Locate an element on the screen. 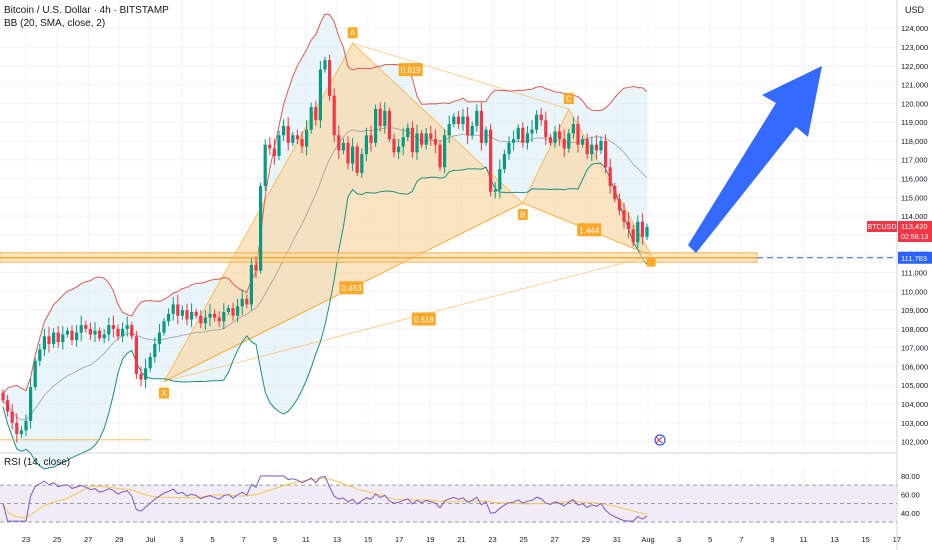  time-tick-label: 5 is located at coordinates (710, 539).